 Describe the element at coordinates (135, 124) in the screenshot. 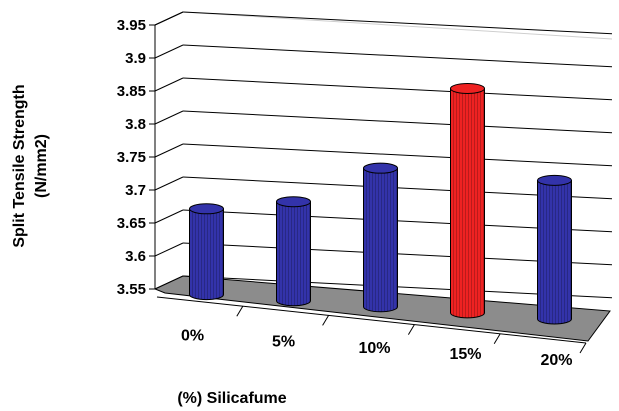

I see `y-tick-5: 3.8` at that location.